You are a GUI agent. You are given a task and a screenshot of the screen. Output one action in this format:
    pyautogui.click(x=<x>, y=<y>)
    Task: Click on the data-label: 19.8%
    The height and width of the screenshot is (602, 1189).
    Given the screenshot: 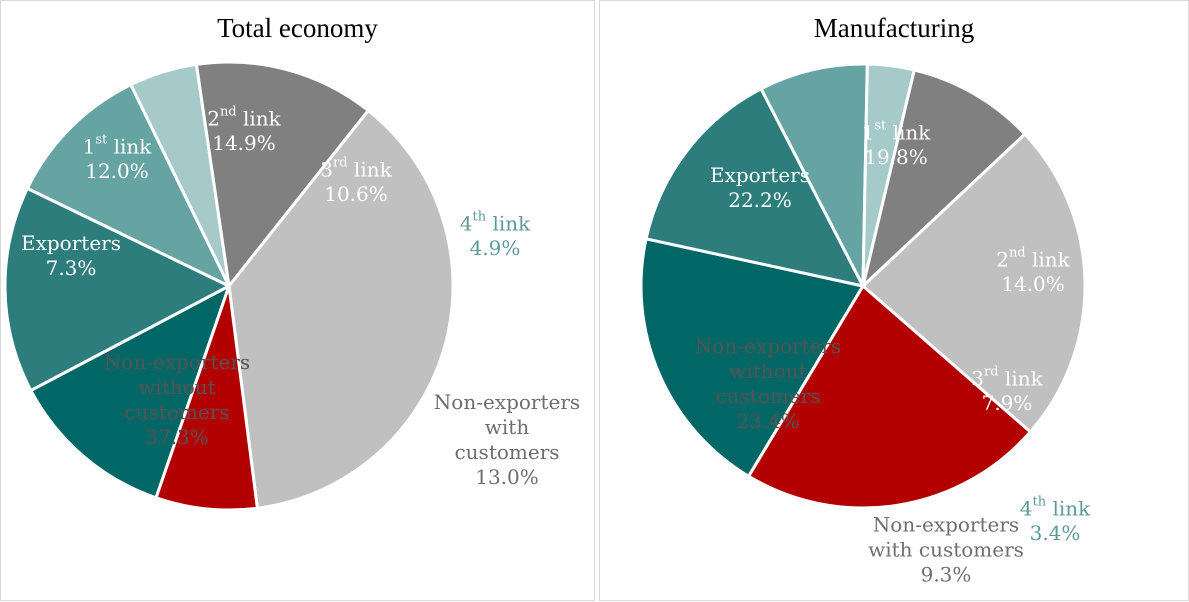 What is the action you would take?
    pyautogui.click(x=896, y=157)
    